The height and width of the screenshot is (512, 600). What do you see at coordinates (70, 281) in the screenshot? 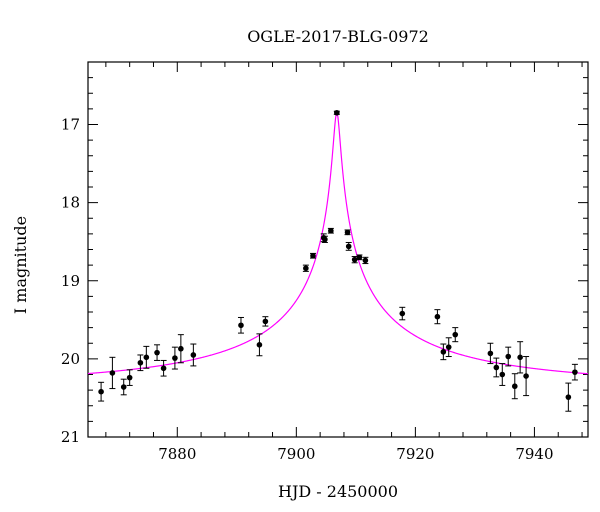
I see `y-tick-label: 19` at bounding box center [70, 281].